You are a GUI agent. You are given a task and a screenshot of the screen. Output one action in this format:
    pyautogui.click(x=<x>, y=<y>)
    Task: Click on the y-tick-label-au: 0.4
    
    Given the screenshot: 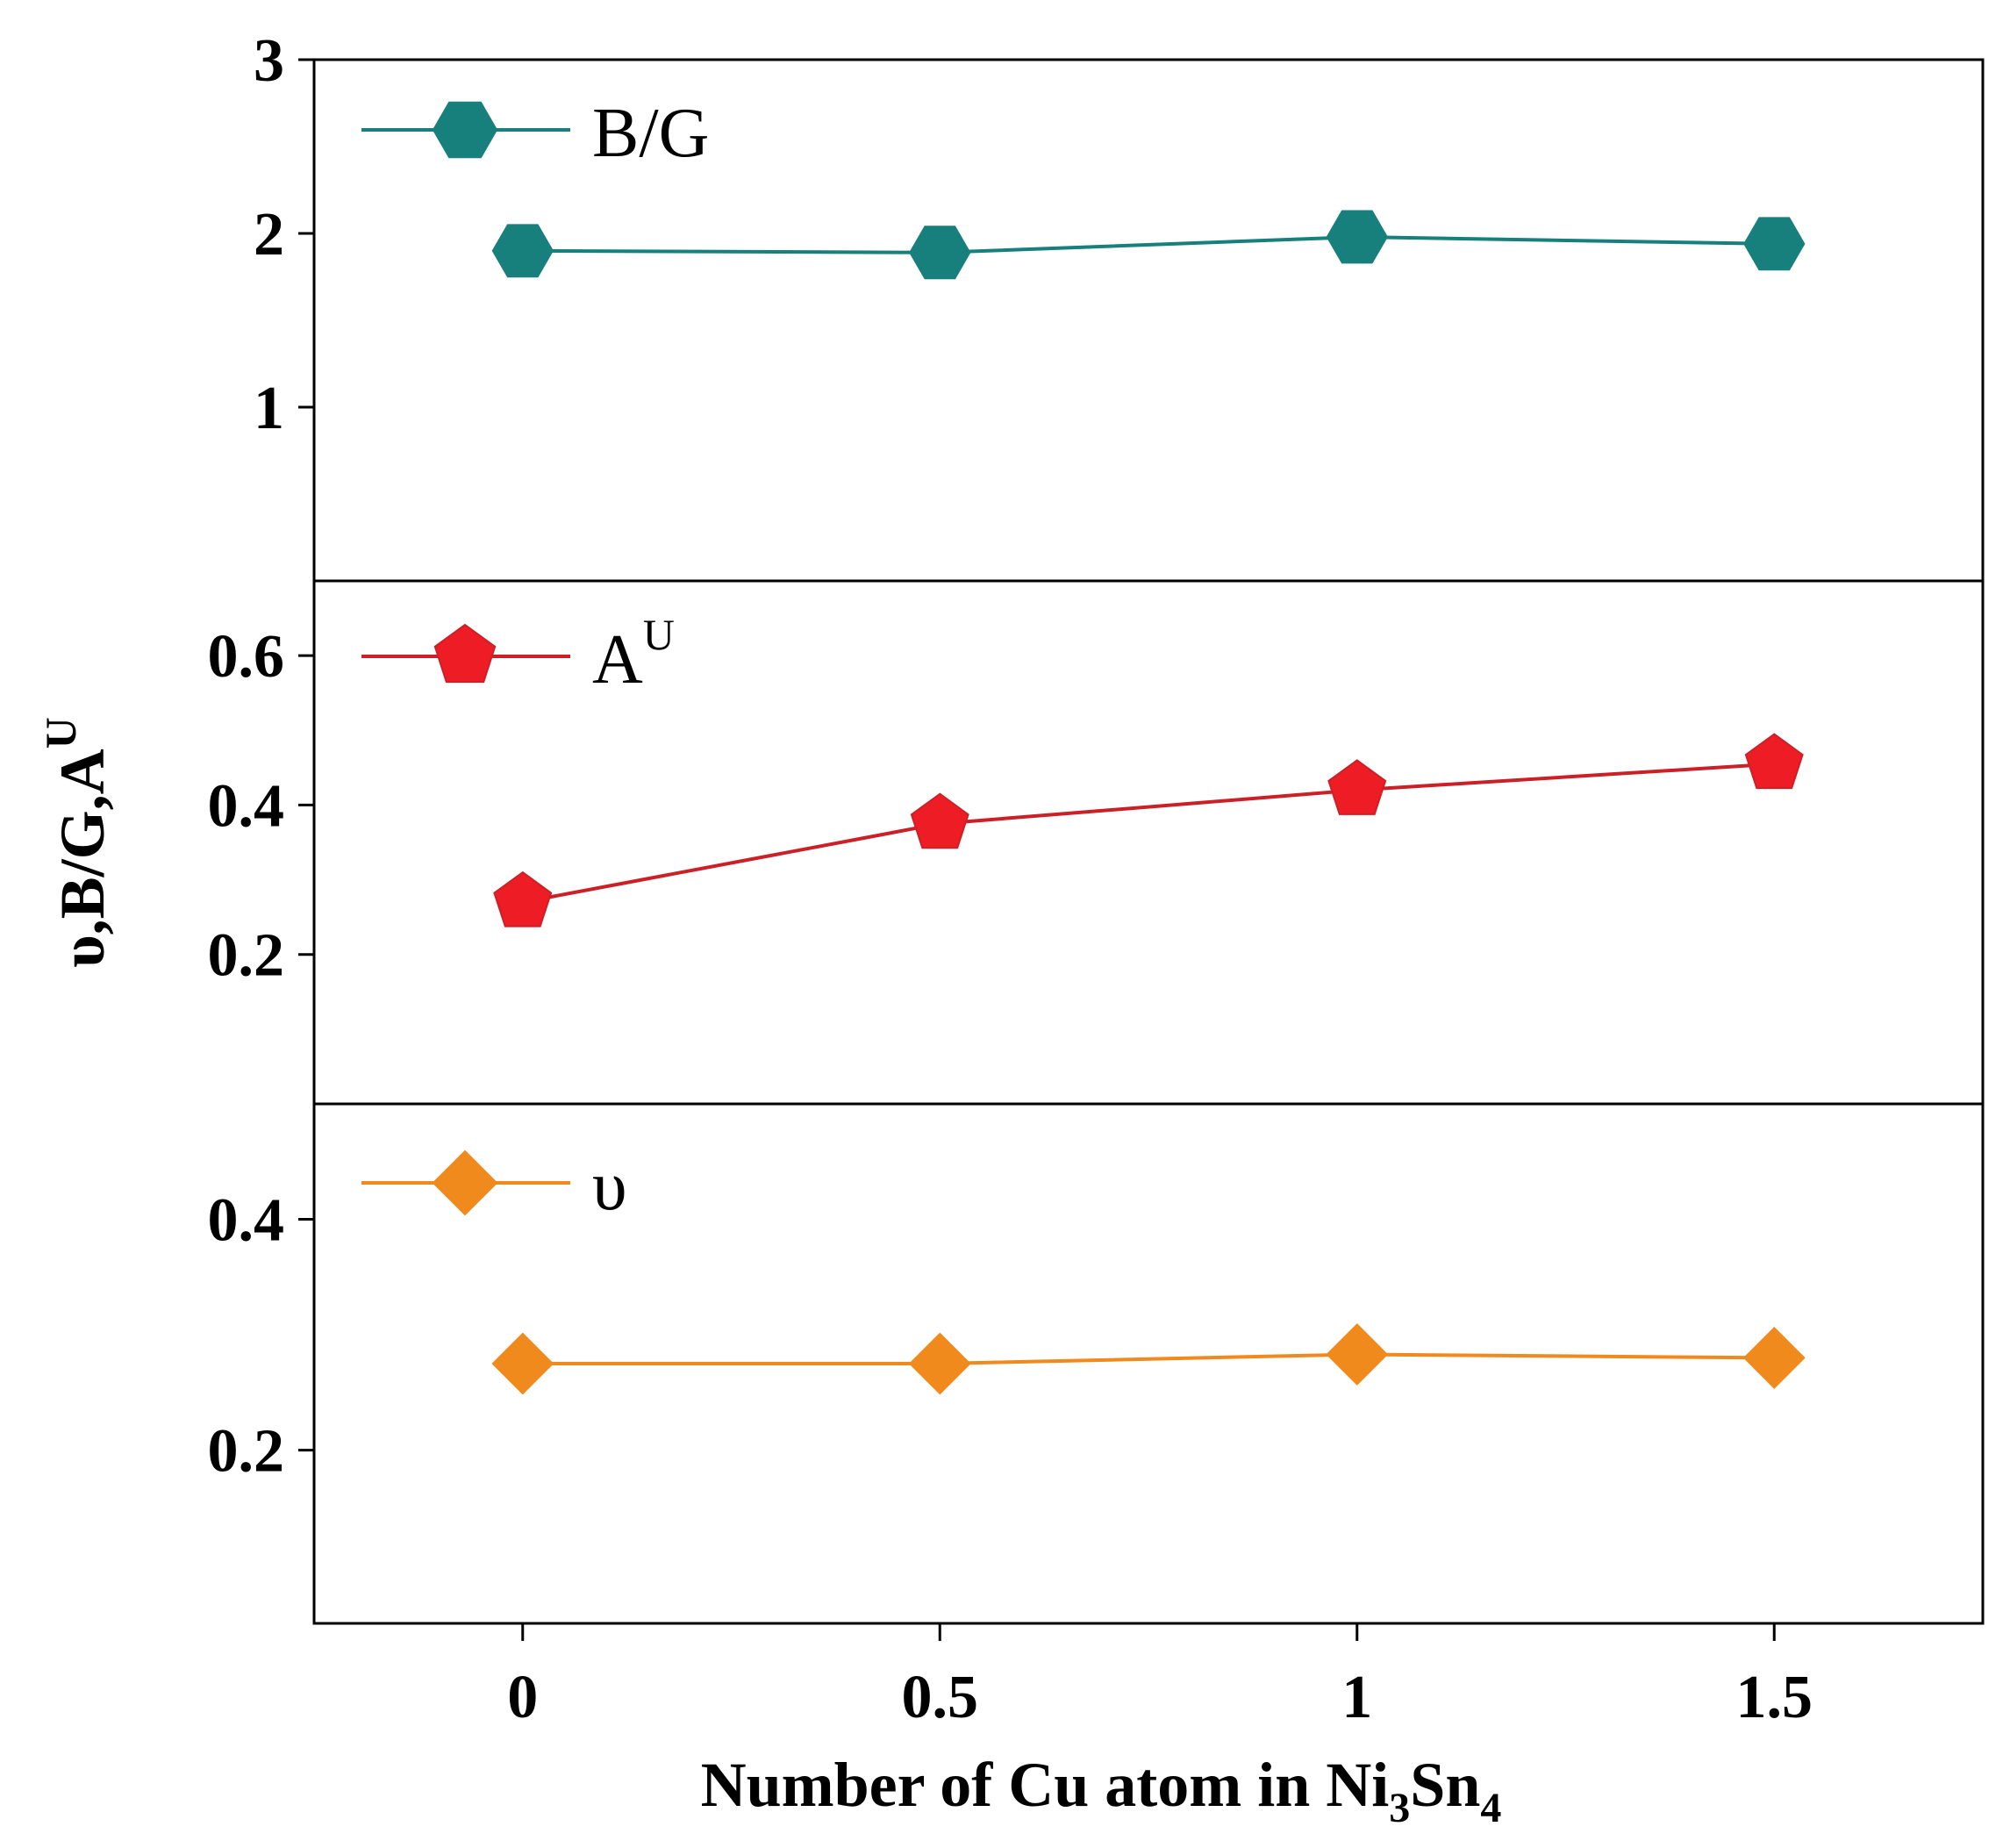 What is the action you would take?
    pyautogui.click(x=246, y=806)
    